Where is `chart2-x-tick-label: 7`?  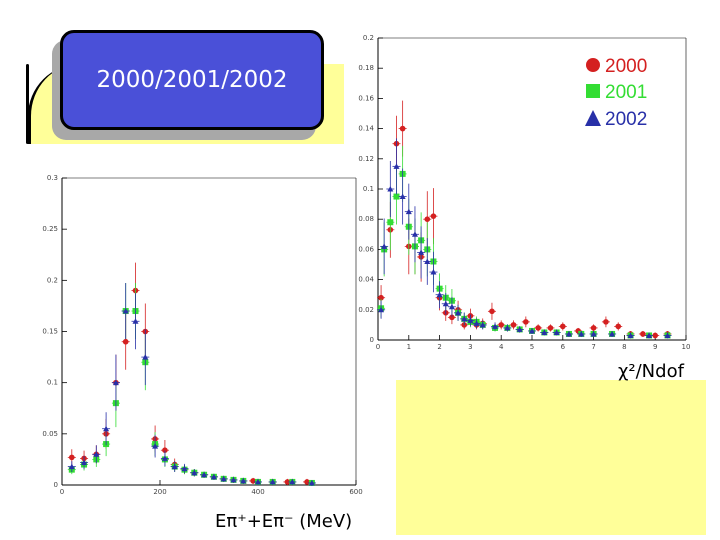
chart2-x-tick-label: 7 is located at coordinates (593, 347).